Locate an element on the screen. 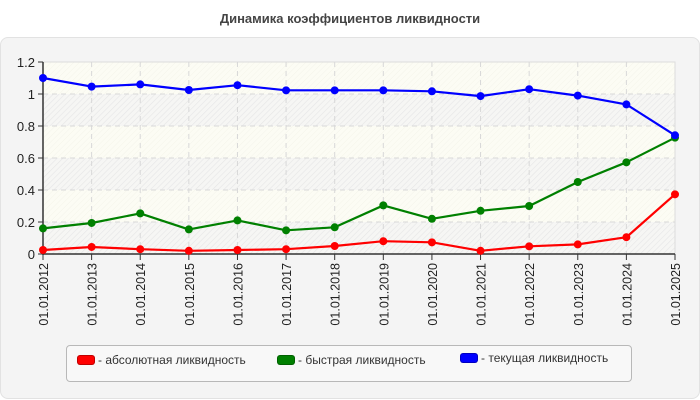 The image size is (700, 400). legend-label: - текущая ликвидность is located at coordinates (545, 358).